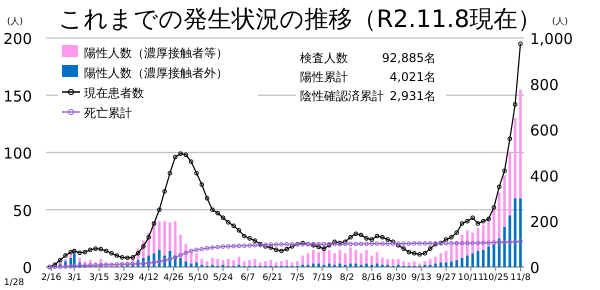 This screenshot has width=600, height=290. I want to click on legend-label: 死亡累計, so click(108, 113).